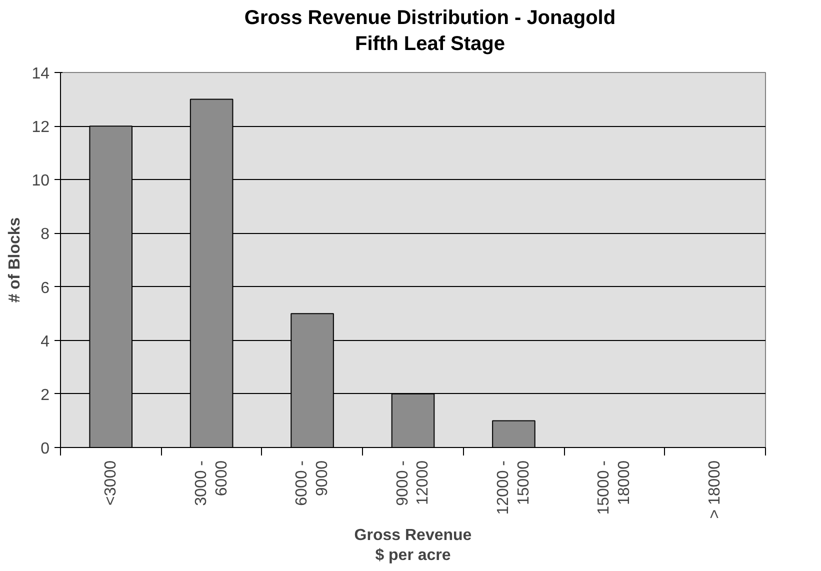 Image resolution: width=821 pixels, height=571 pixels. Describe the element at coordinates (41, 74) in the screenshot. I see `y-tick-label: 14` at that location.